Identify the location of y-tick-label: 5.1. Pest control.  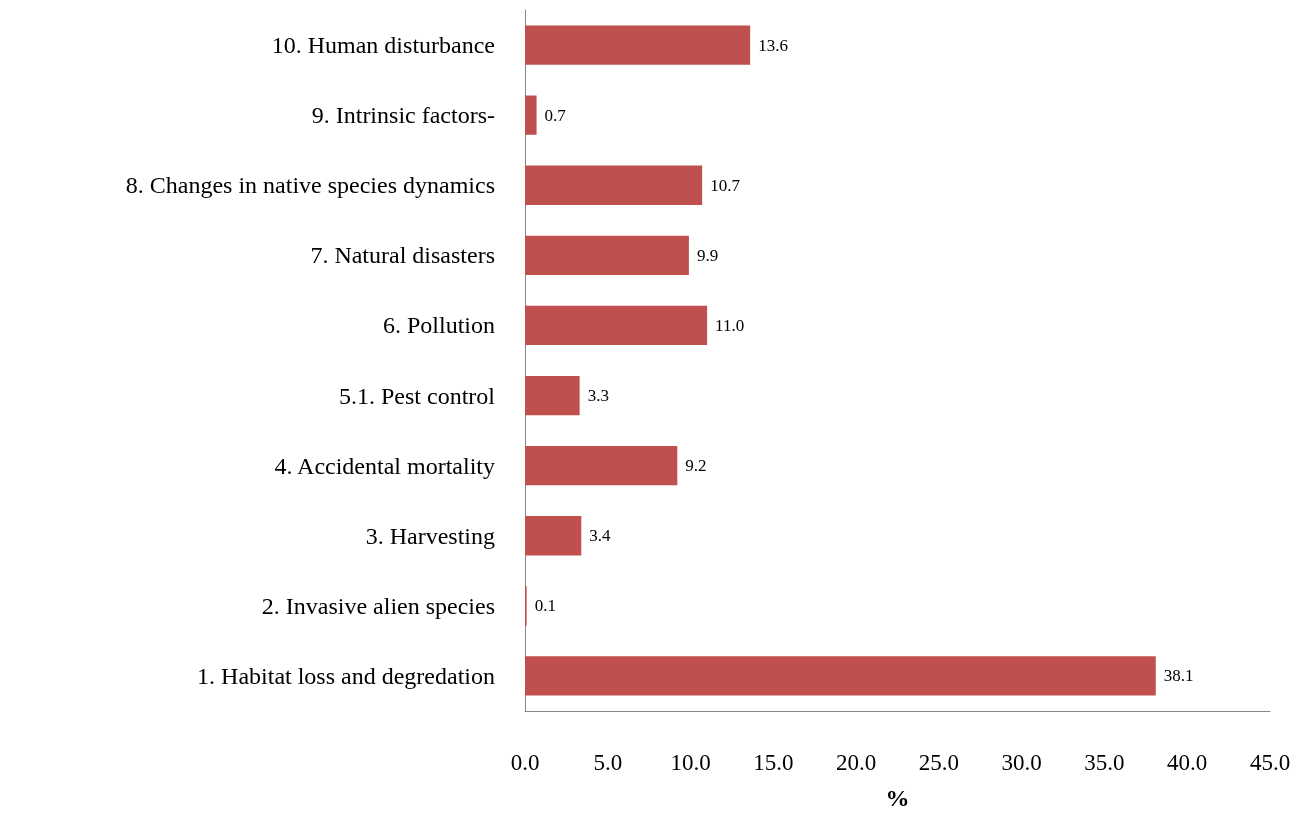
(417, 395).